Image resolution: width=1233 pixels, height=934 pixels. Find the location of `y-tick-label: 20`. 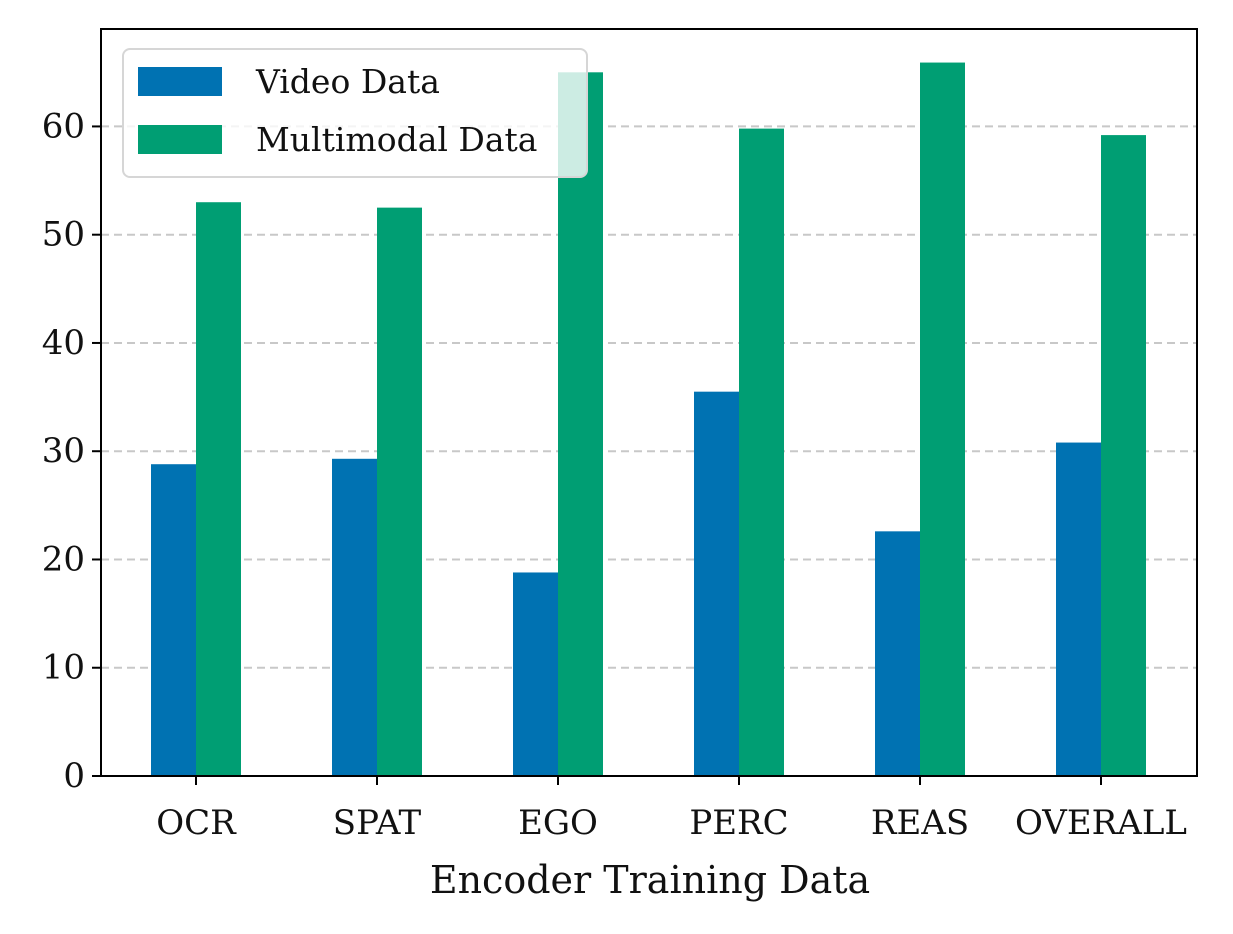

y-tick-label: 20 is located at coordinates (63, 559).